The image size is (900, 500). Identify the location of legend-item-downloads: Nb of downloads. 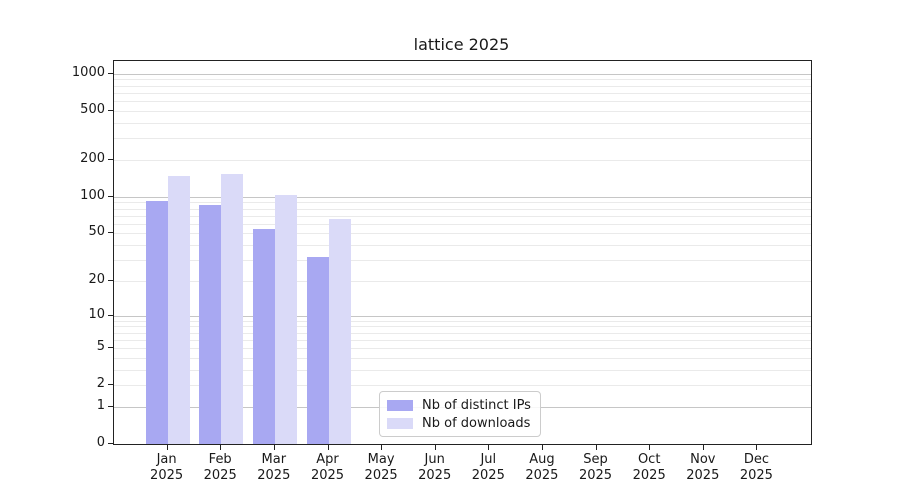
(463, 423).